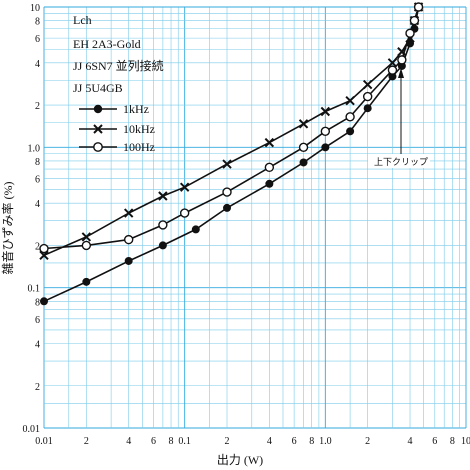 This screenshot has width=470, height=470. I want to click on legend-entry-100hz: 100Hz, so click(117, 147).